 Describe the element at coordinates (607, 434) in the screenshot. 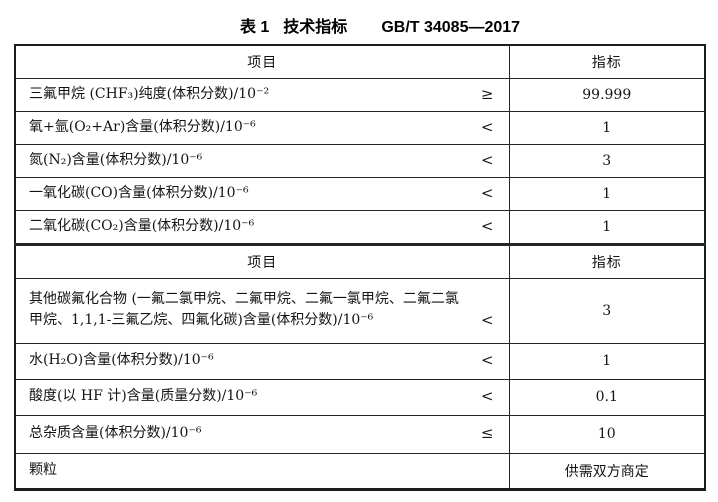

I see `row-value: 10` at that location.